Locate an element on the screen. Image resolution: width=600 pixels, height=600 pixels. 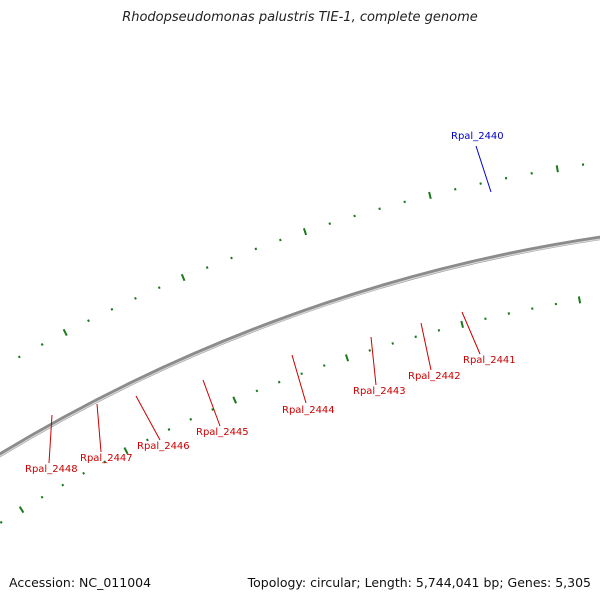
gene-label-rpal-2442: Rpal_2442 is located at coordinates (434, 376).